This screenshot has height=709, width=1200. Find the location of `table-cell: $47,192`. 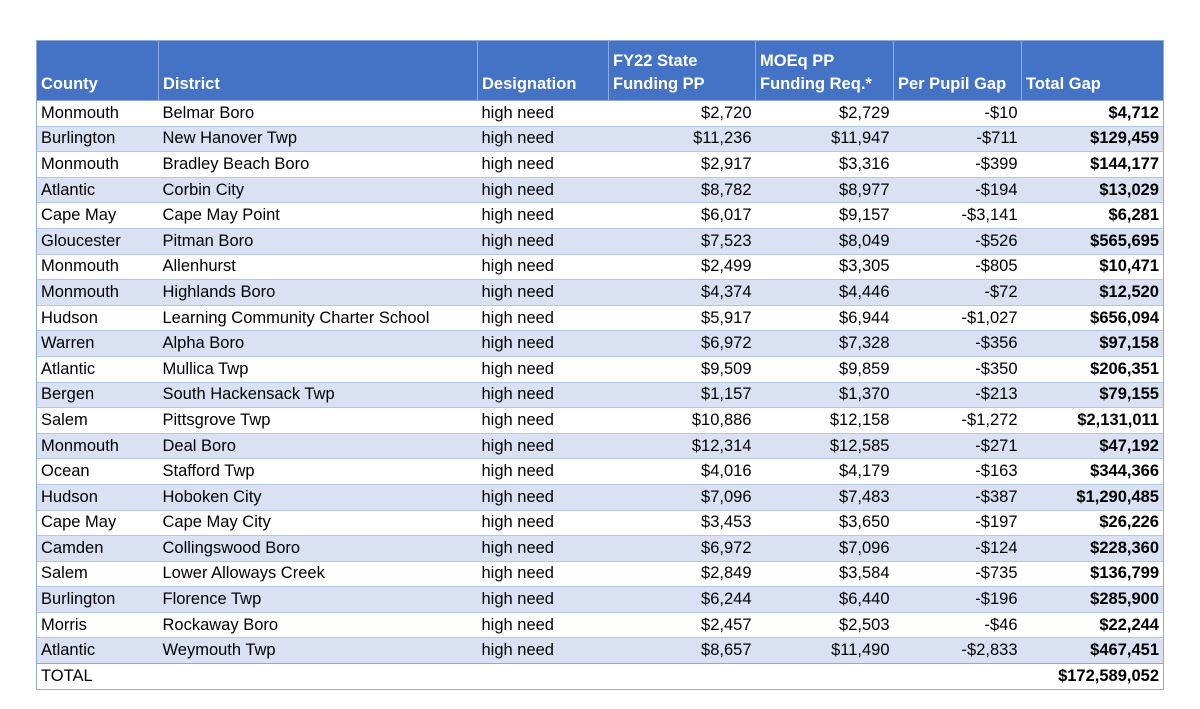

table-cell: $47,192 is located at coordinates (1092, 445).